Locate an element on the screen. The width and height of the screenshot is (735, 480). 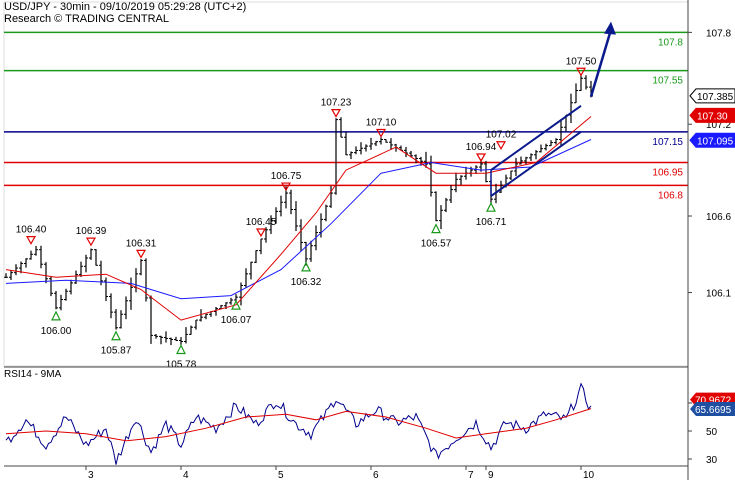
swing-low-label: 106.71 is located at coordinates (491, 222).